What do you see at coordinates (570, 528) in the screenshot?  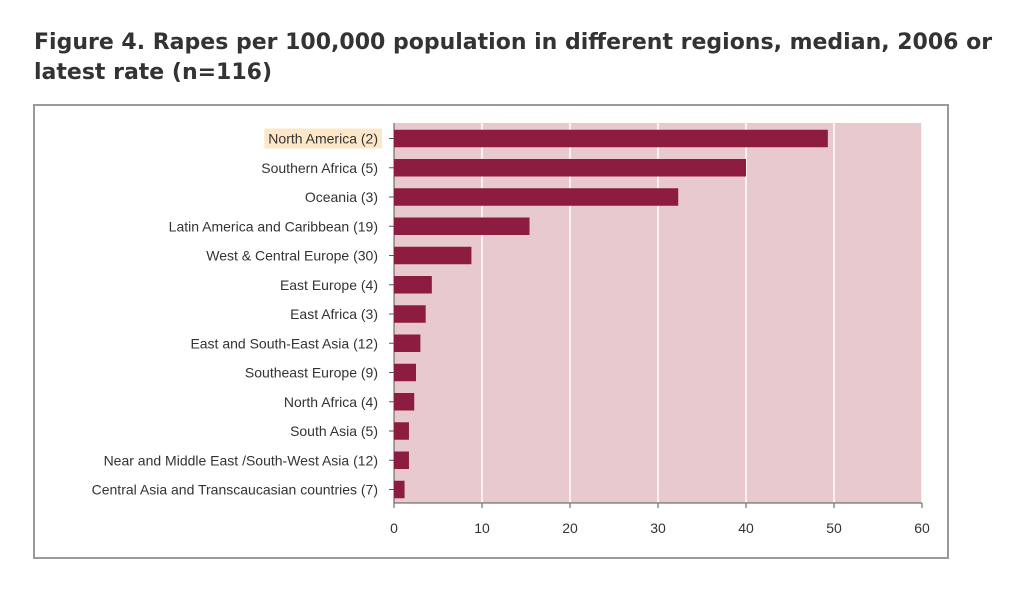 I see `x-tick-label: 20` at bounding box center [570, 528].